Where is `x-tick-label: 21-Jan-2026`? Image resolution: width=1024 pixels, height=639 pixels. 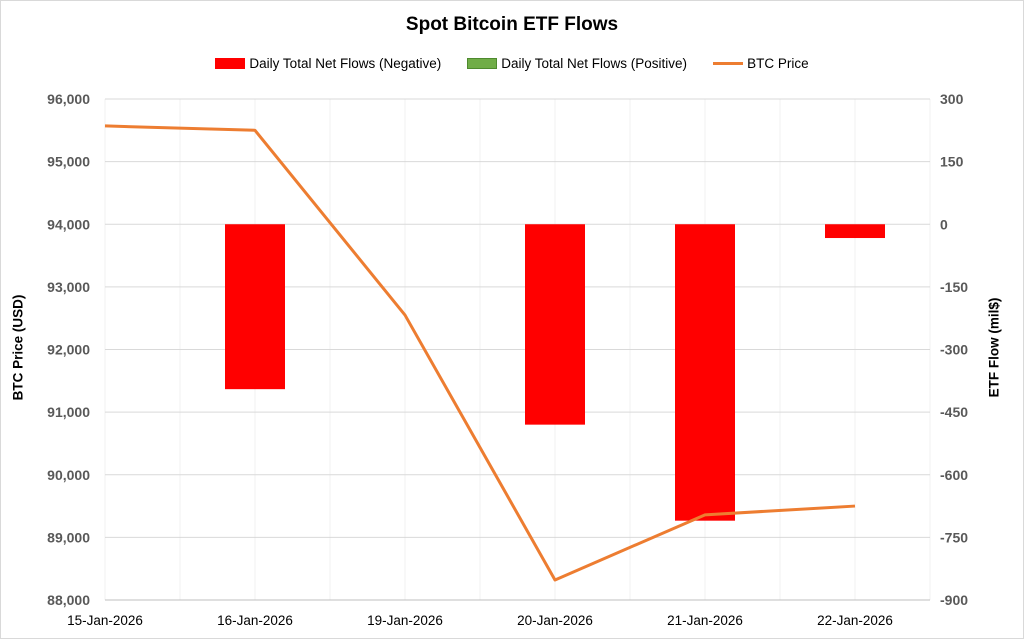 x-tick-label: 21-Jan-2026 is located at coordinates (705, 620).